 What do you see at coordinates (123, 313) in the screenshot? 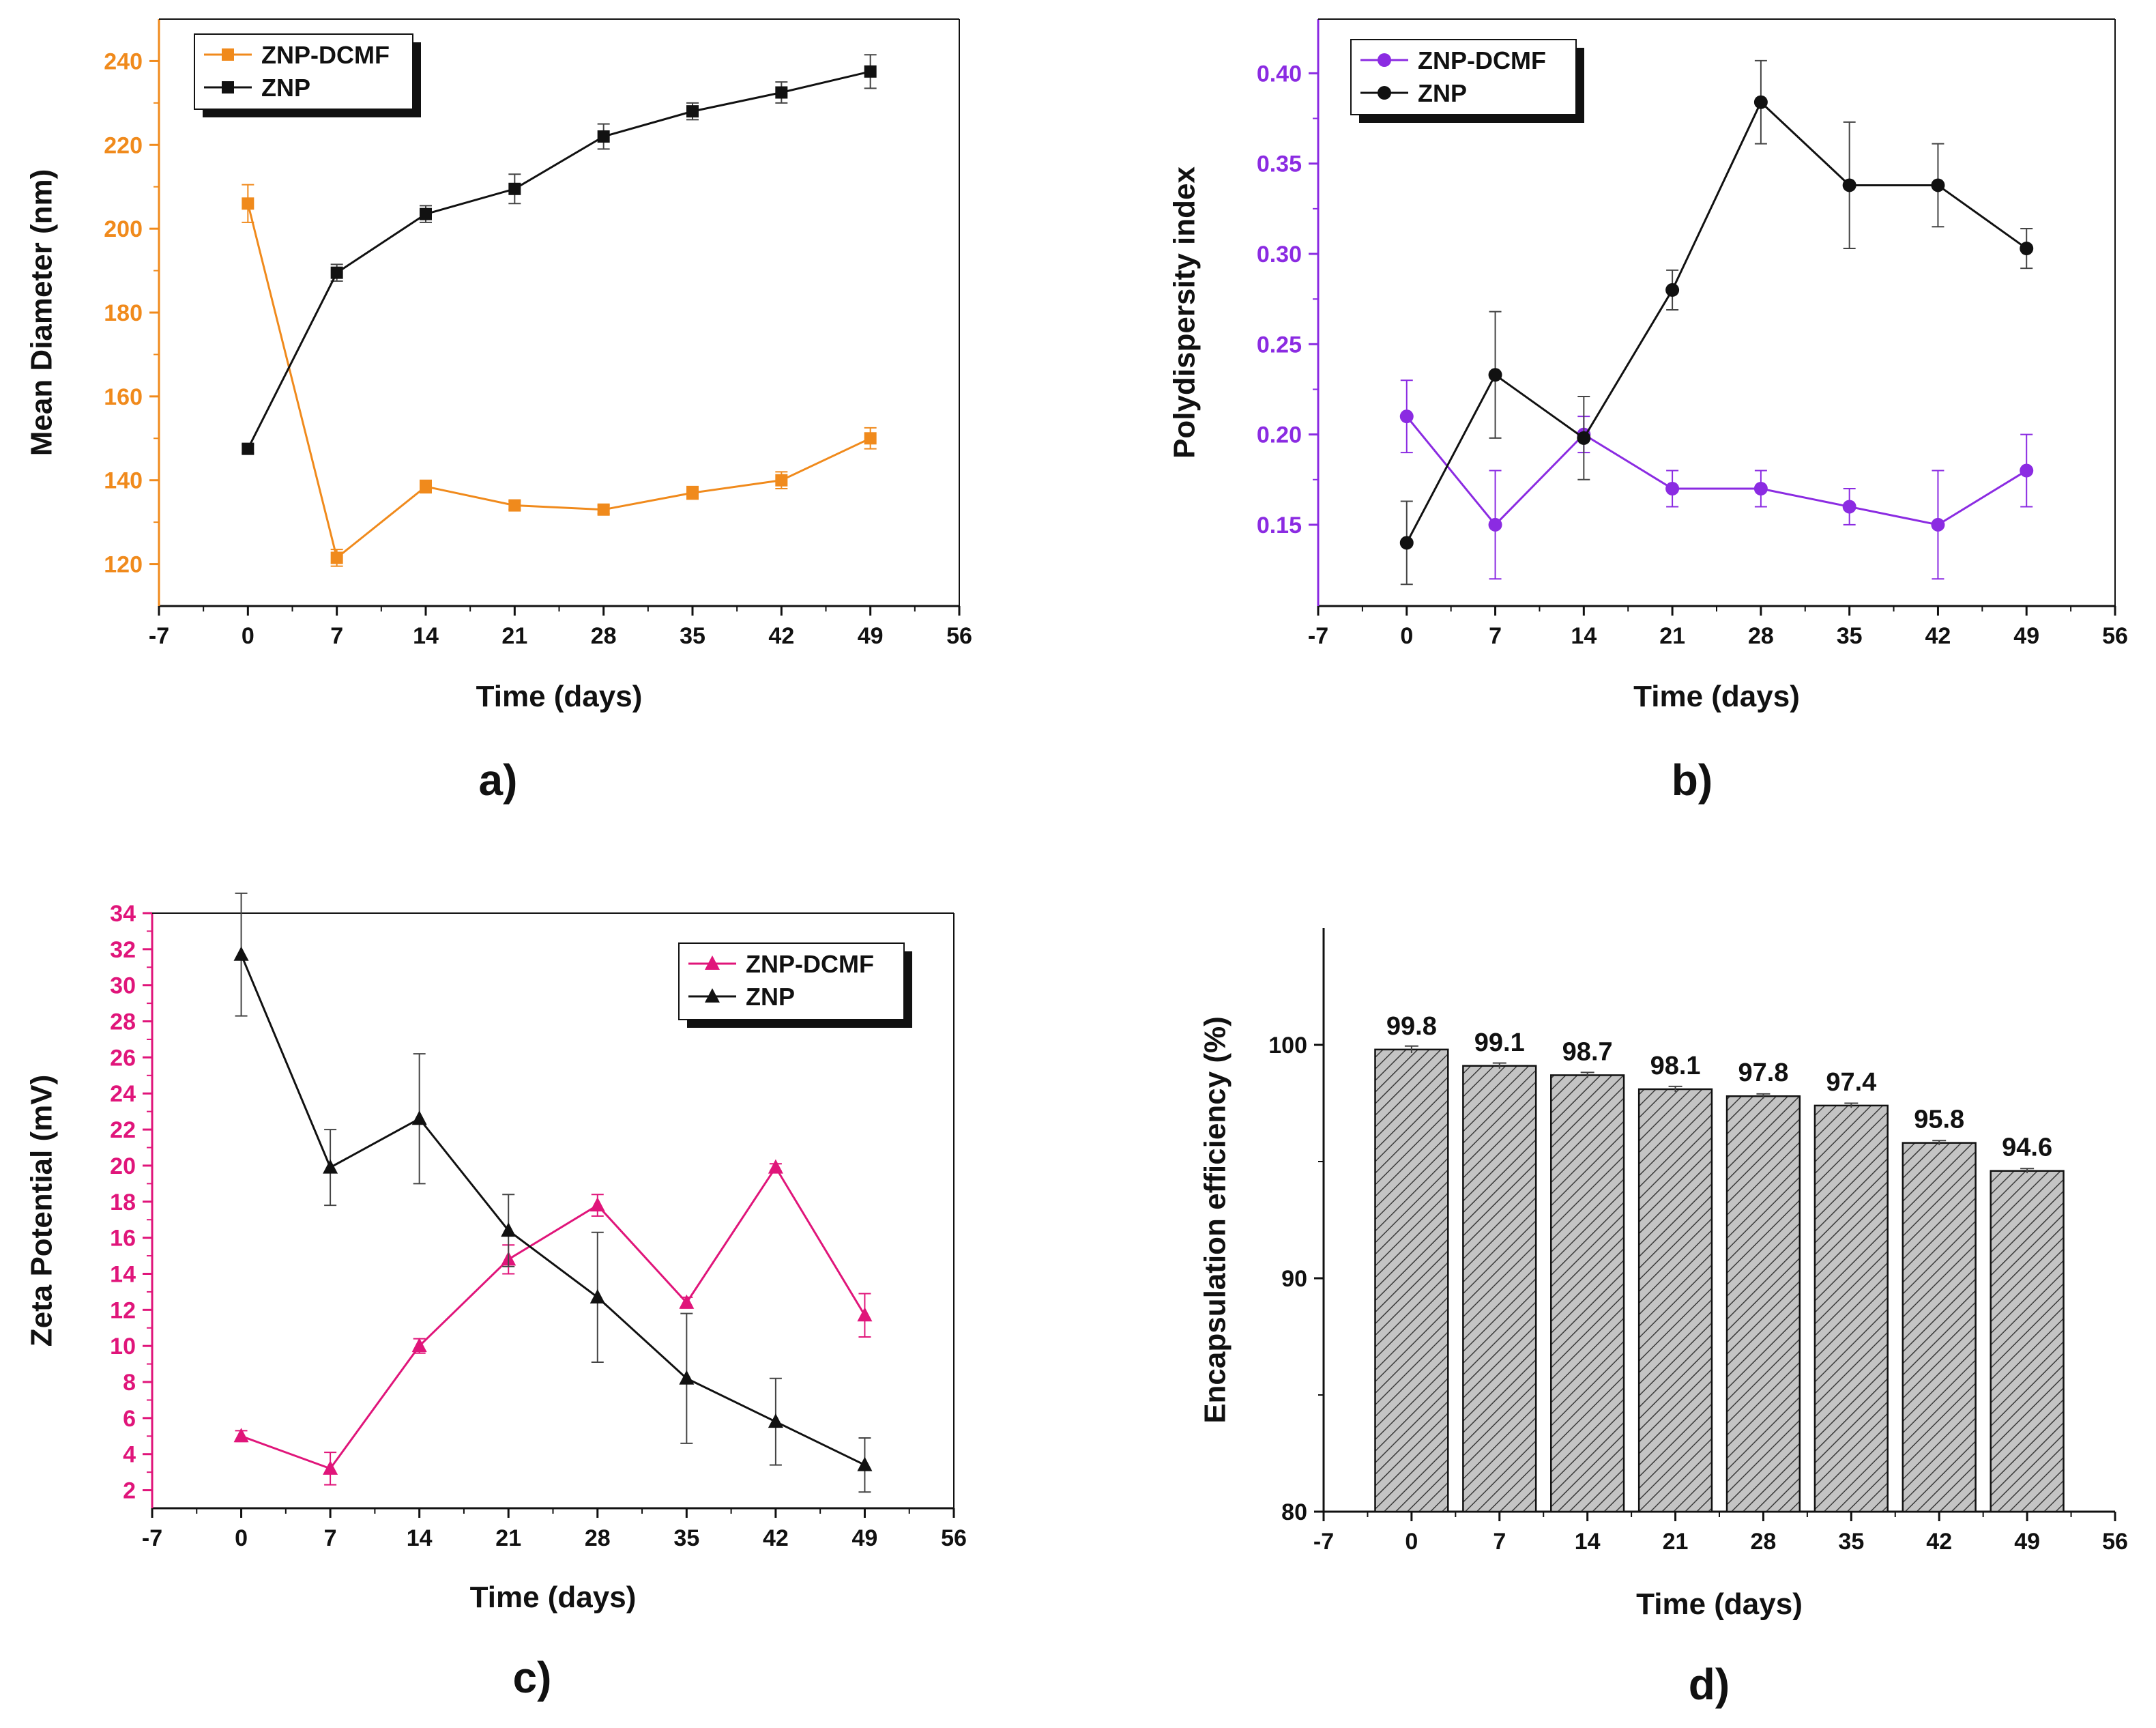
I see `y-tick-label: 180` at bounding box center [123, 313].